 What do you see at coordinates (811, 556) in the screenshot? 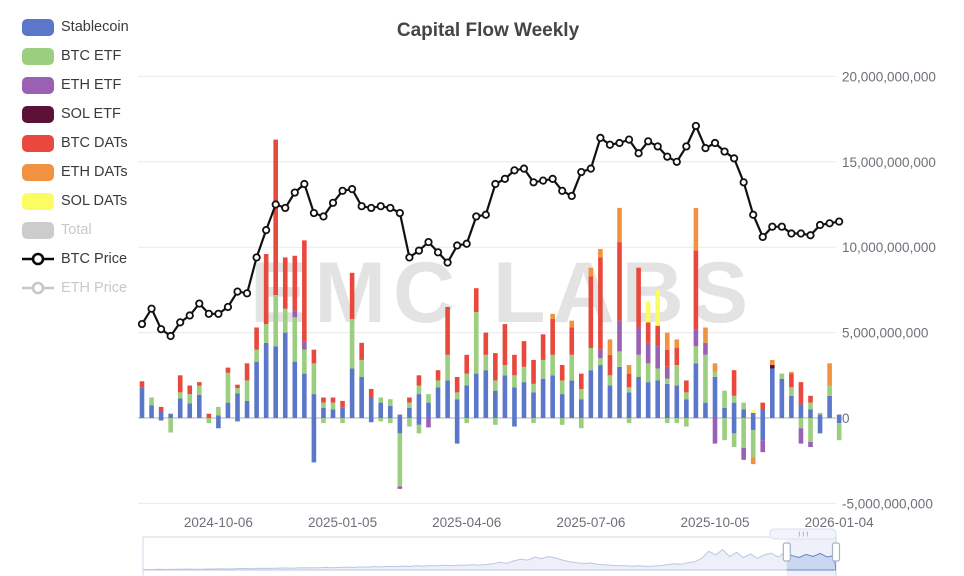
I see `navigator-selected-window` at bounding box center [811, 556].